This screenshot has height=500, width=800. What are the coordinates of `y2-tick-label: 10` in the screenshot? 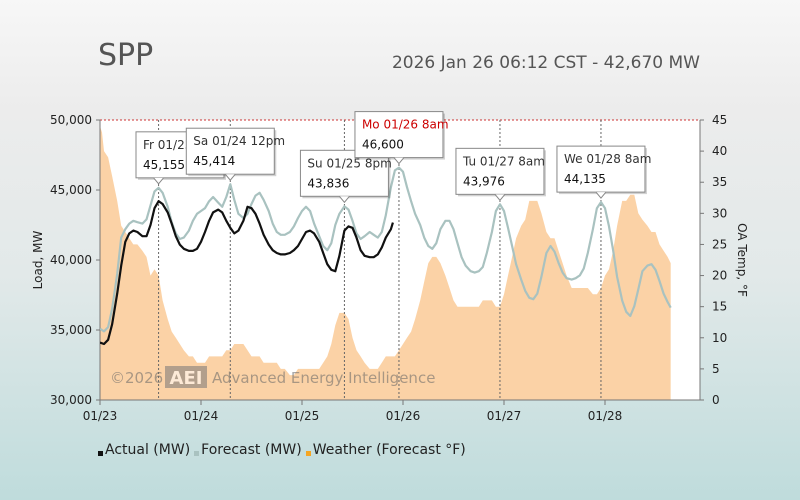 It's located at (719, 338).